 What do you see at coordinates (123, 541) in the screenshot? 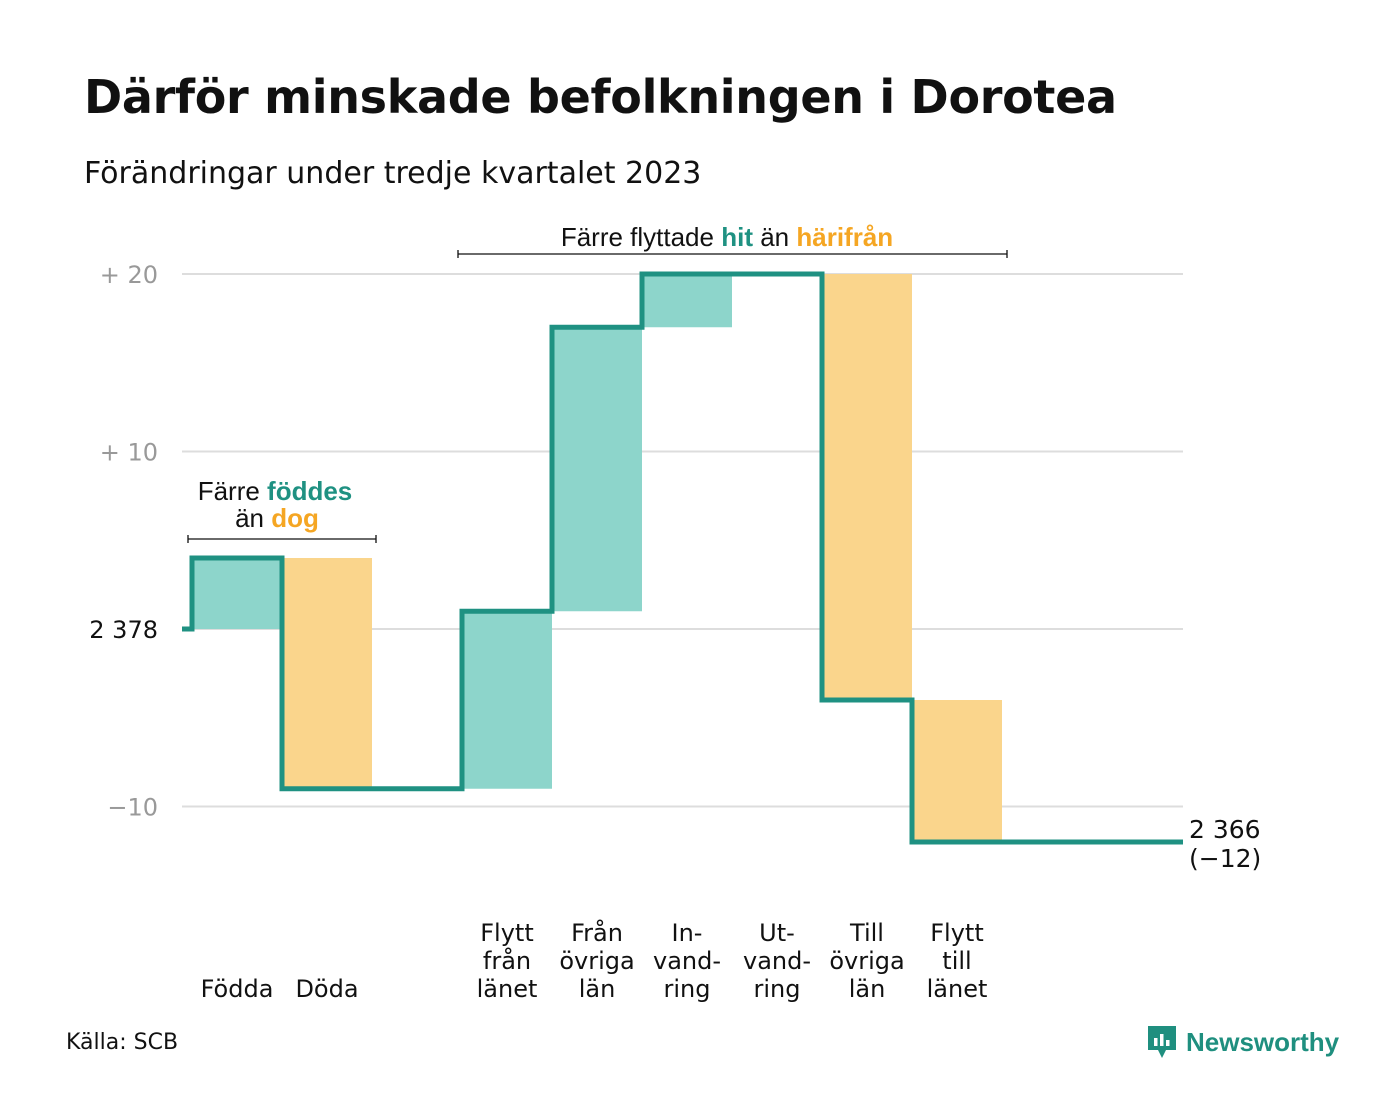
I see `y-axis-ticks: + 20 + 10 −10 2 378` at bounding box center [123, 541].